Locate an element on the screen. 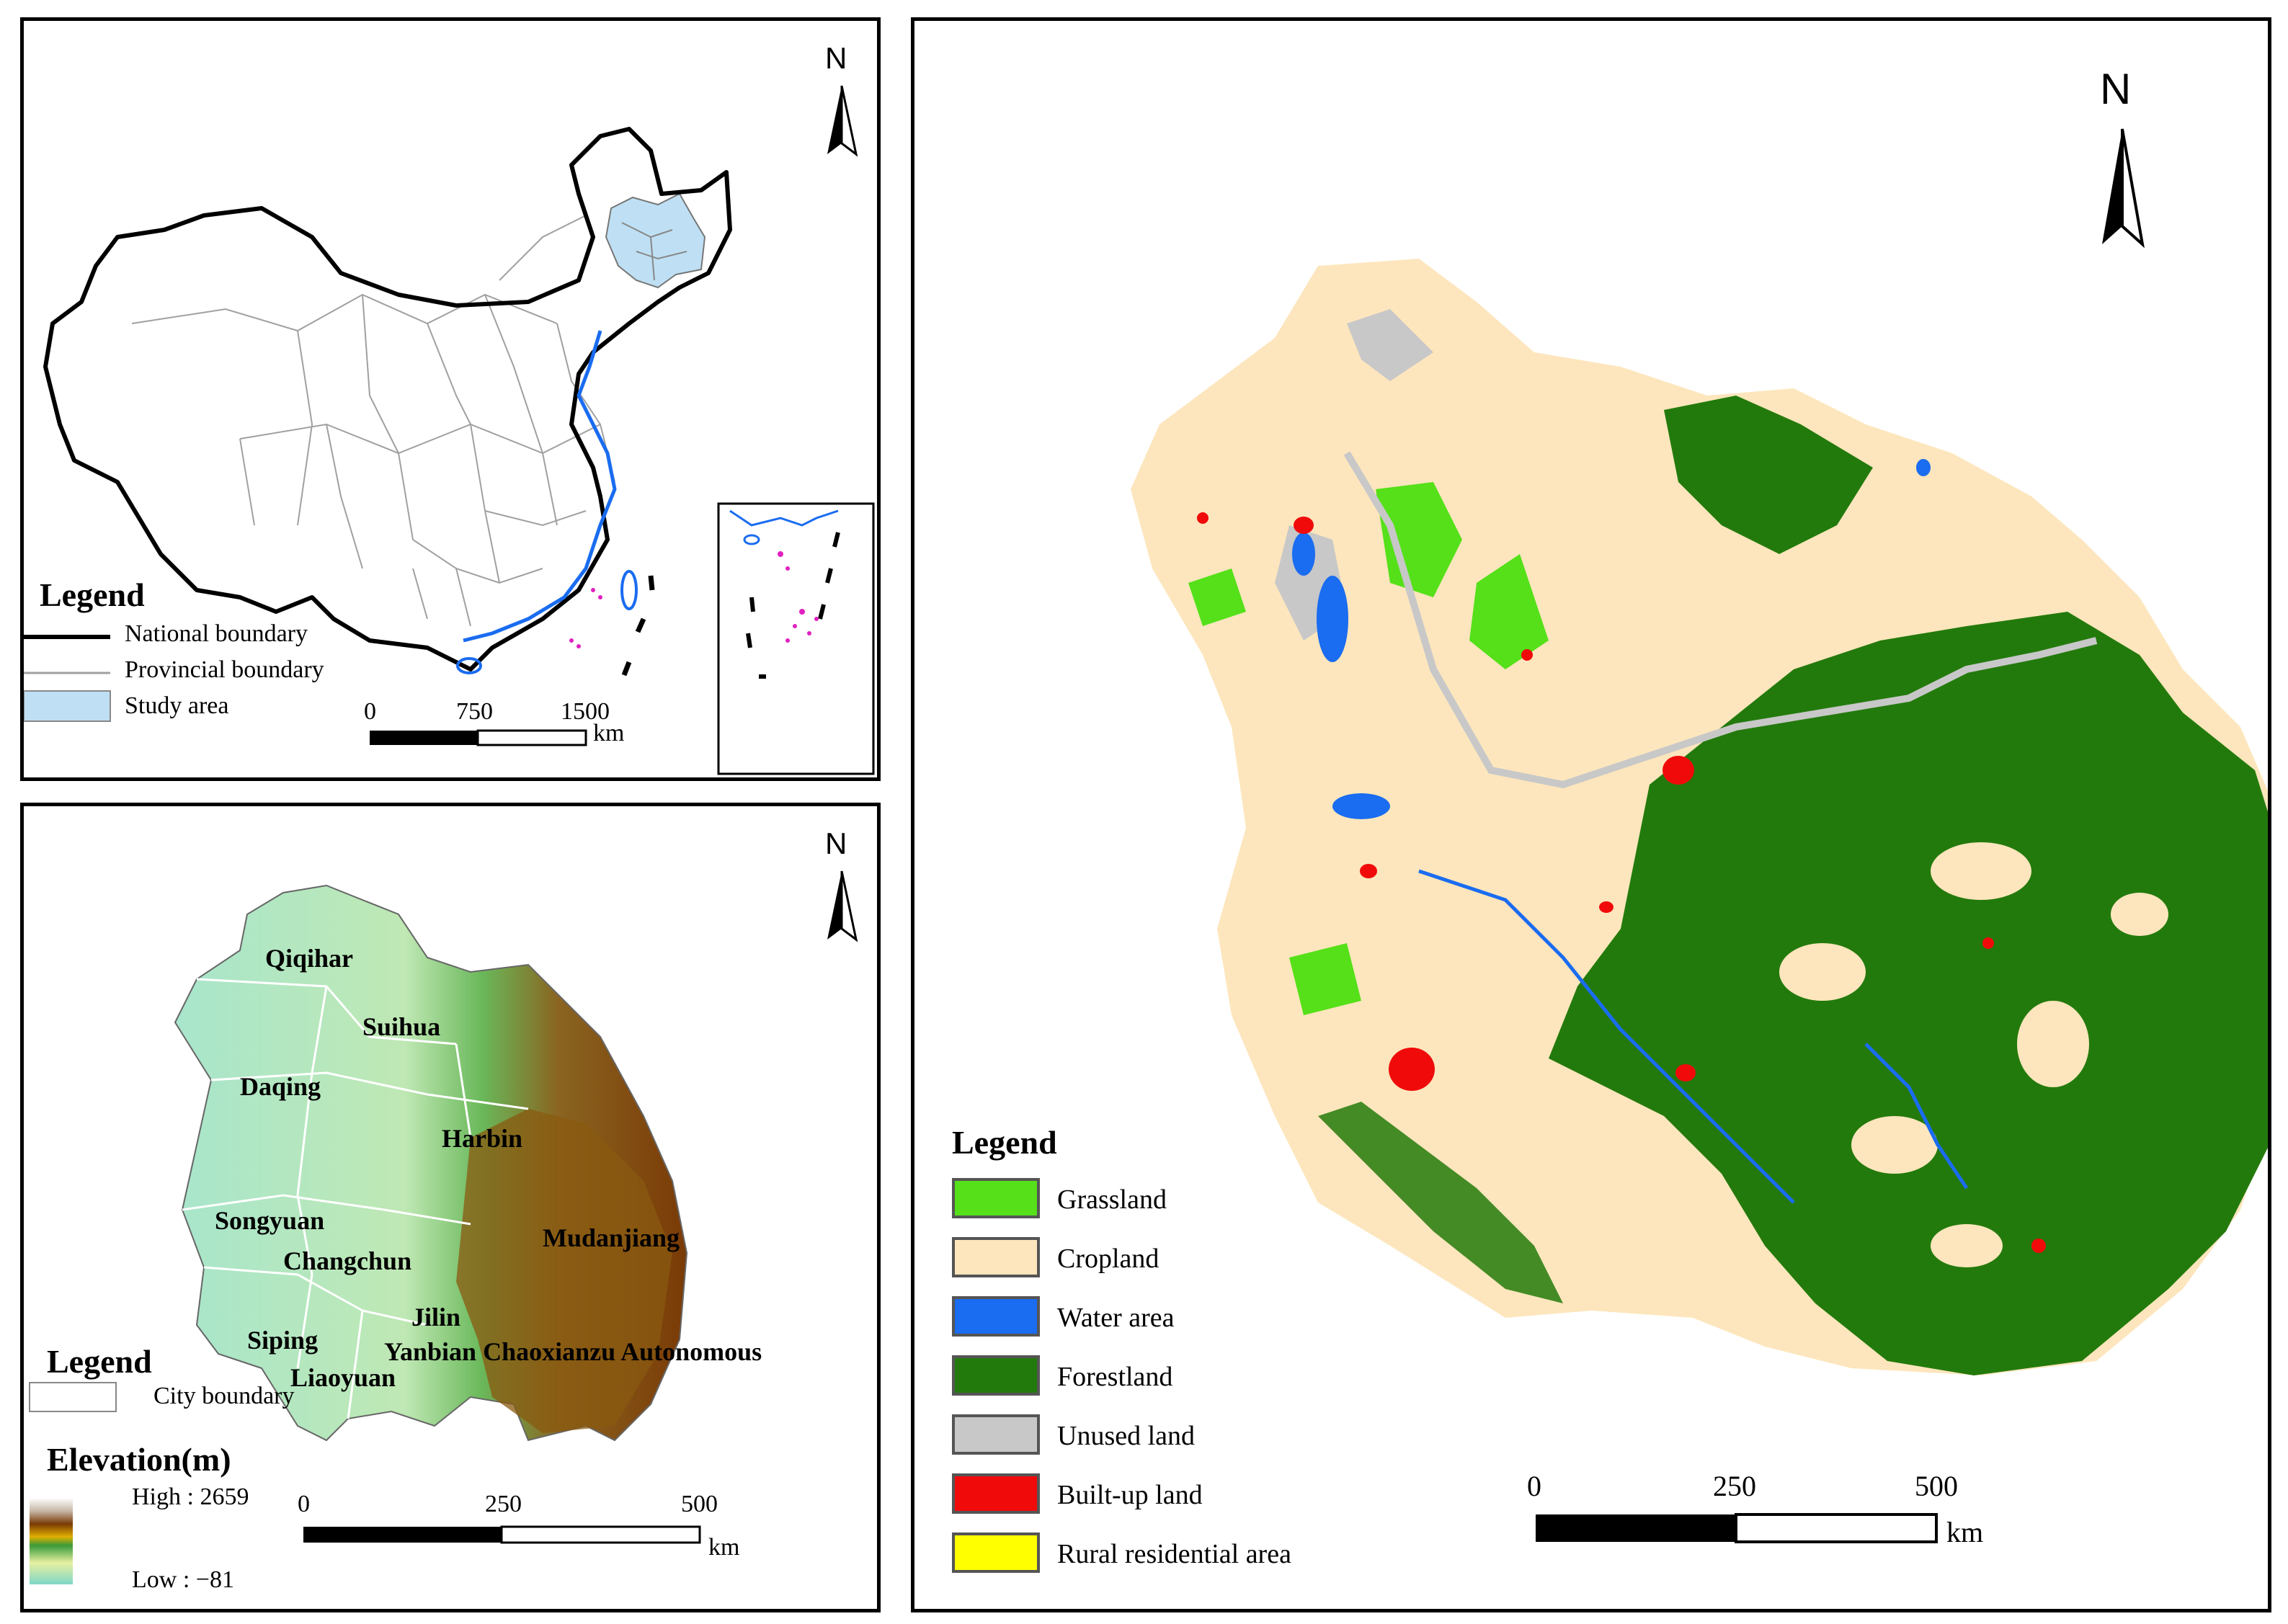 The height and width of the screenshot is (1624, 2288). inset-islands is located at coordinates (798, 597).